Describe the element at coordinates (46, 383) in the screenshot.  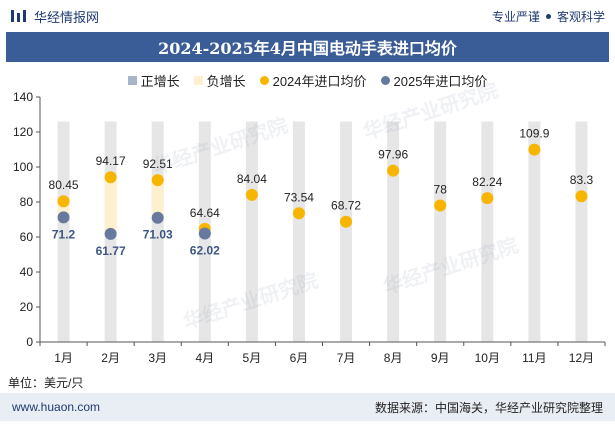
I see `unit-label: 单位：美元/只` at that location.